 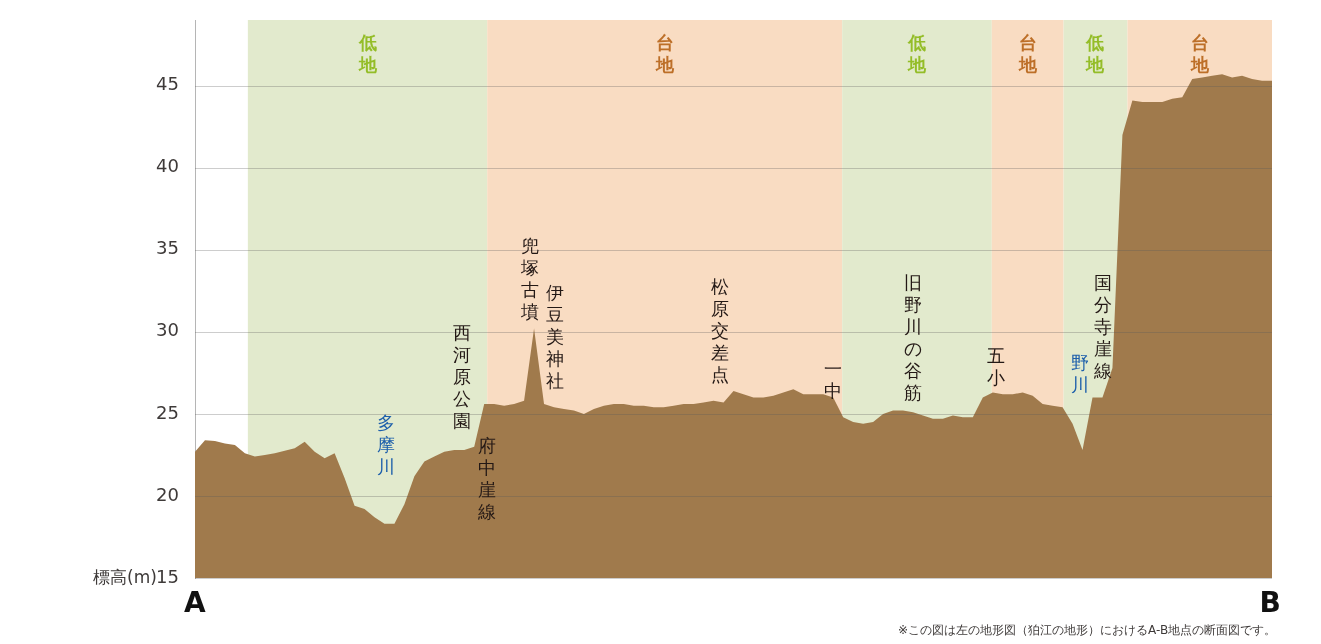 What do you see at coordinates (530, 279) in the screenshot?
I see `annotation: 兜塚古墳` at bounding box center [530, 279].